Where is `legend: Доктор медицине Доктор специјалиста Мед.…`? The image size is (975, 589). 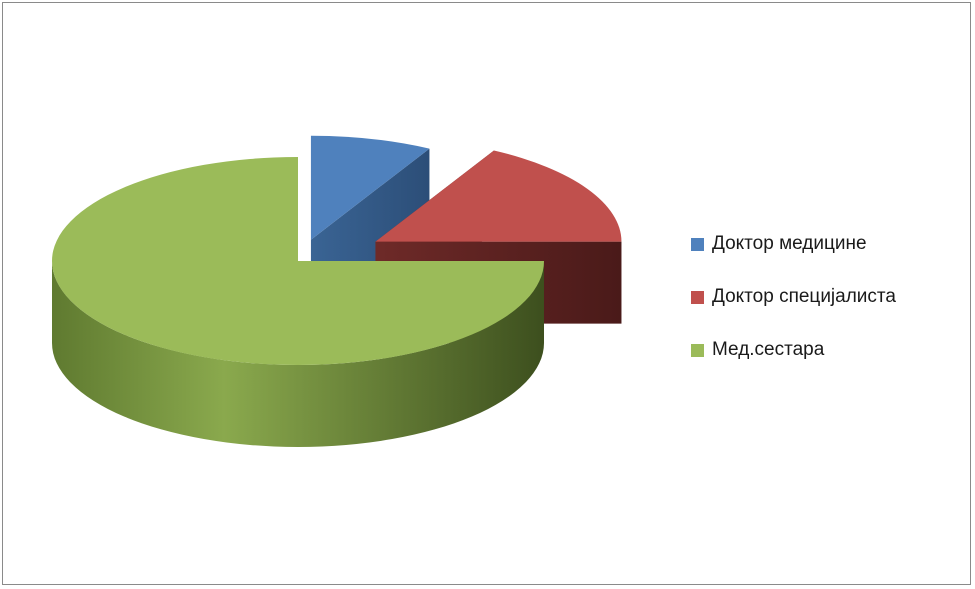 legend: Доктор медицине Доктор специјалиста Мед.… is located at coordinates (826, 310).